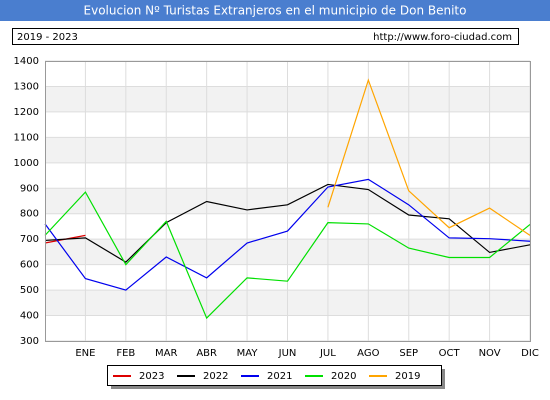 This screenshot has height=400, width=550. Describe the element at coordinates (287, 353) in the screenshot. I see `x-tick-label: JUN` at that location.